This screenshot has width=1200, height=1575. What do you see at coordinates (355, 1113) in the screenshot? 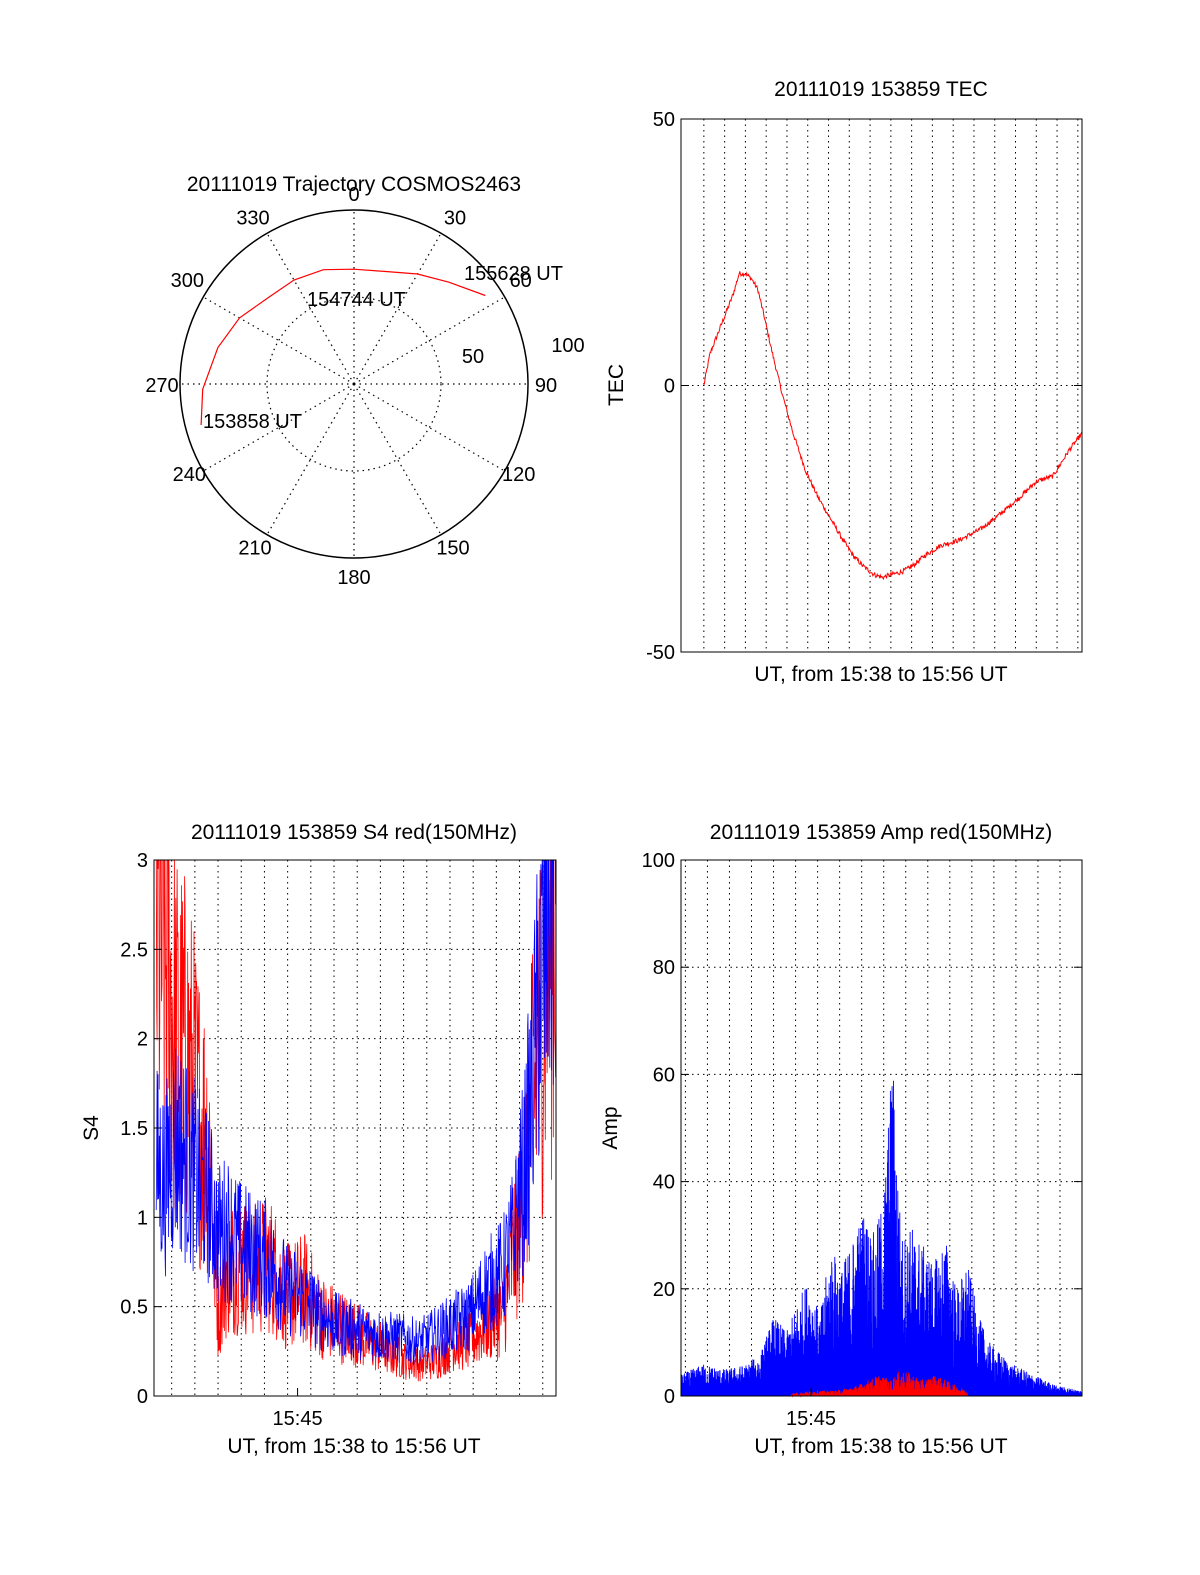
I see `s4-blue-line` at bounding box center [355, 1113].